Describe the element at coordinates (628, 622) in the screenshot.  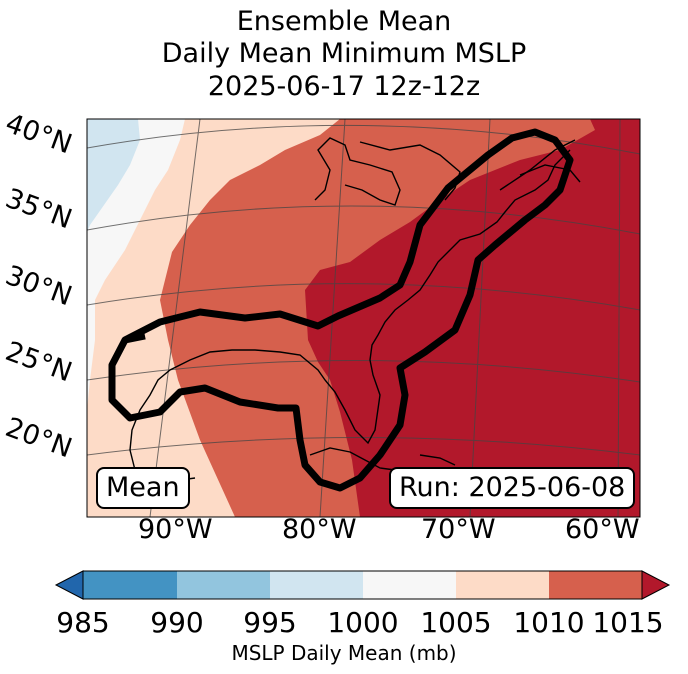
I see `colorbar-tick: 1015` at that location.